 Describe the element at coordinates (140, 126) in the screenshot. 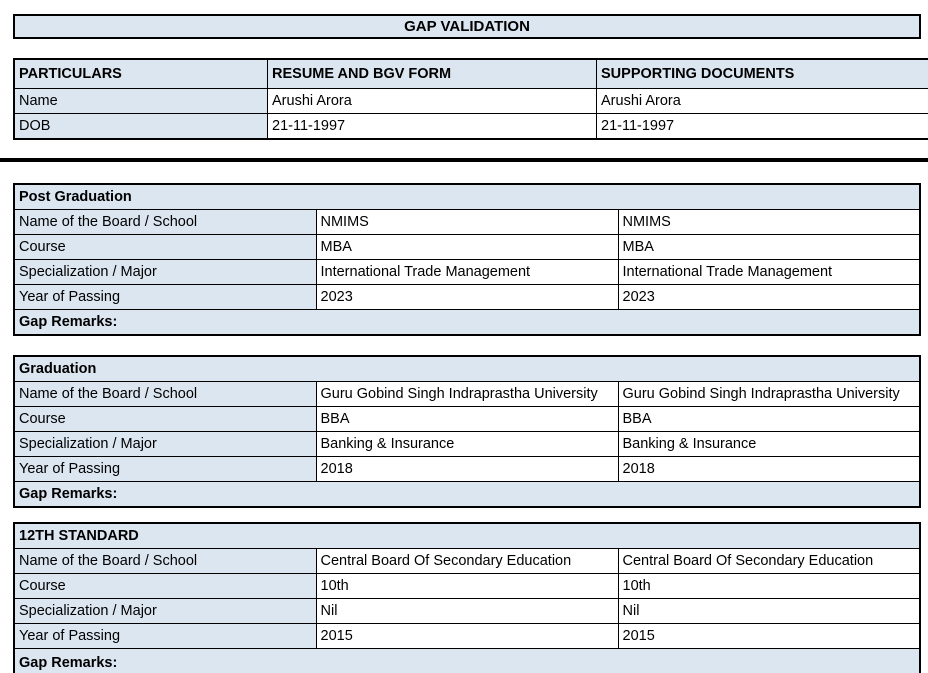

I see `row-label: DOB` at that location.